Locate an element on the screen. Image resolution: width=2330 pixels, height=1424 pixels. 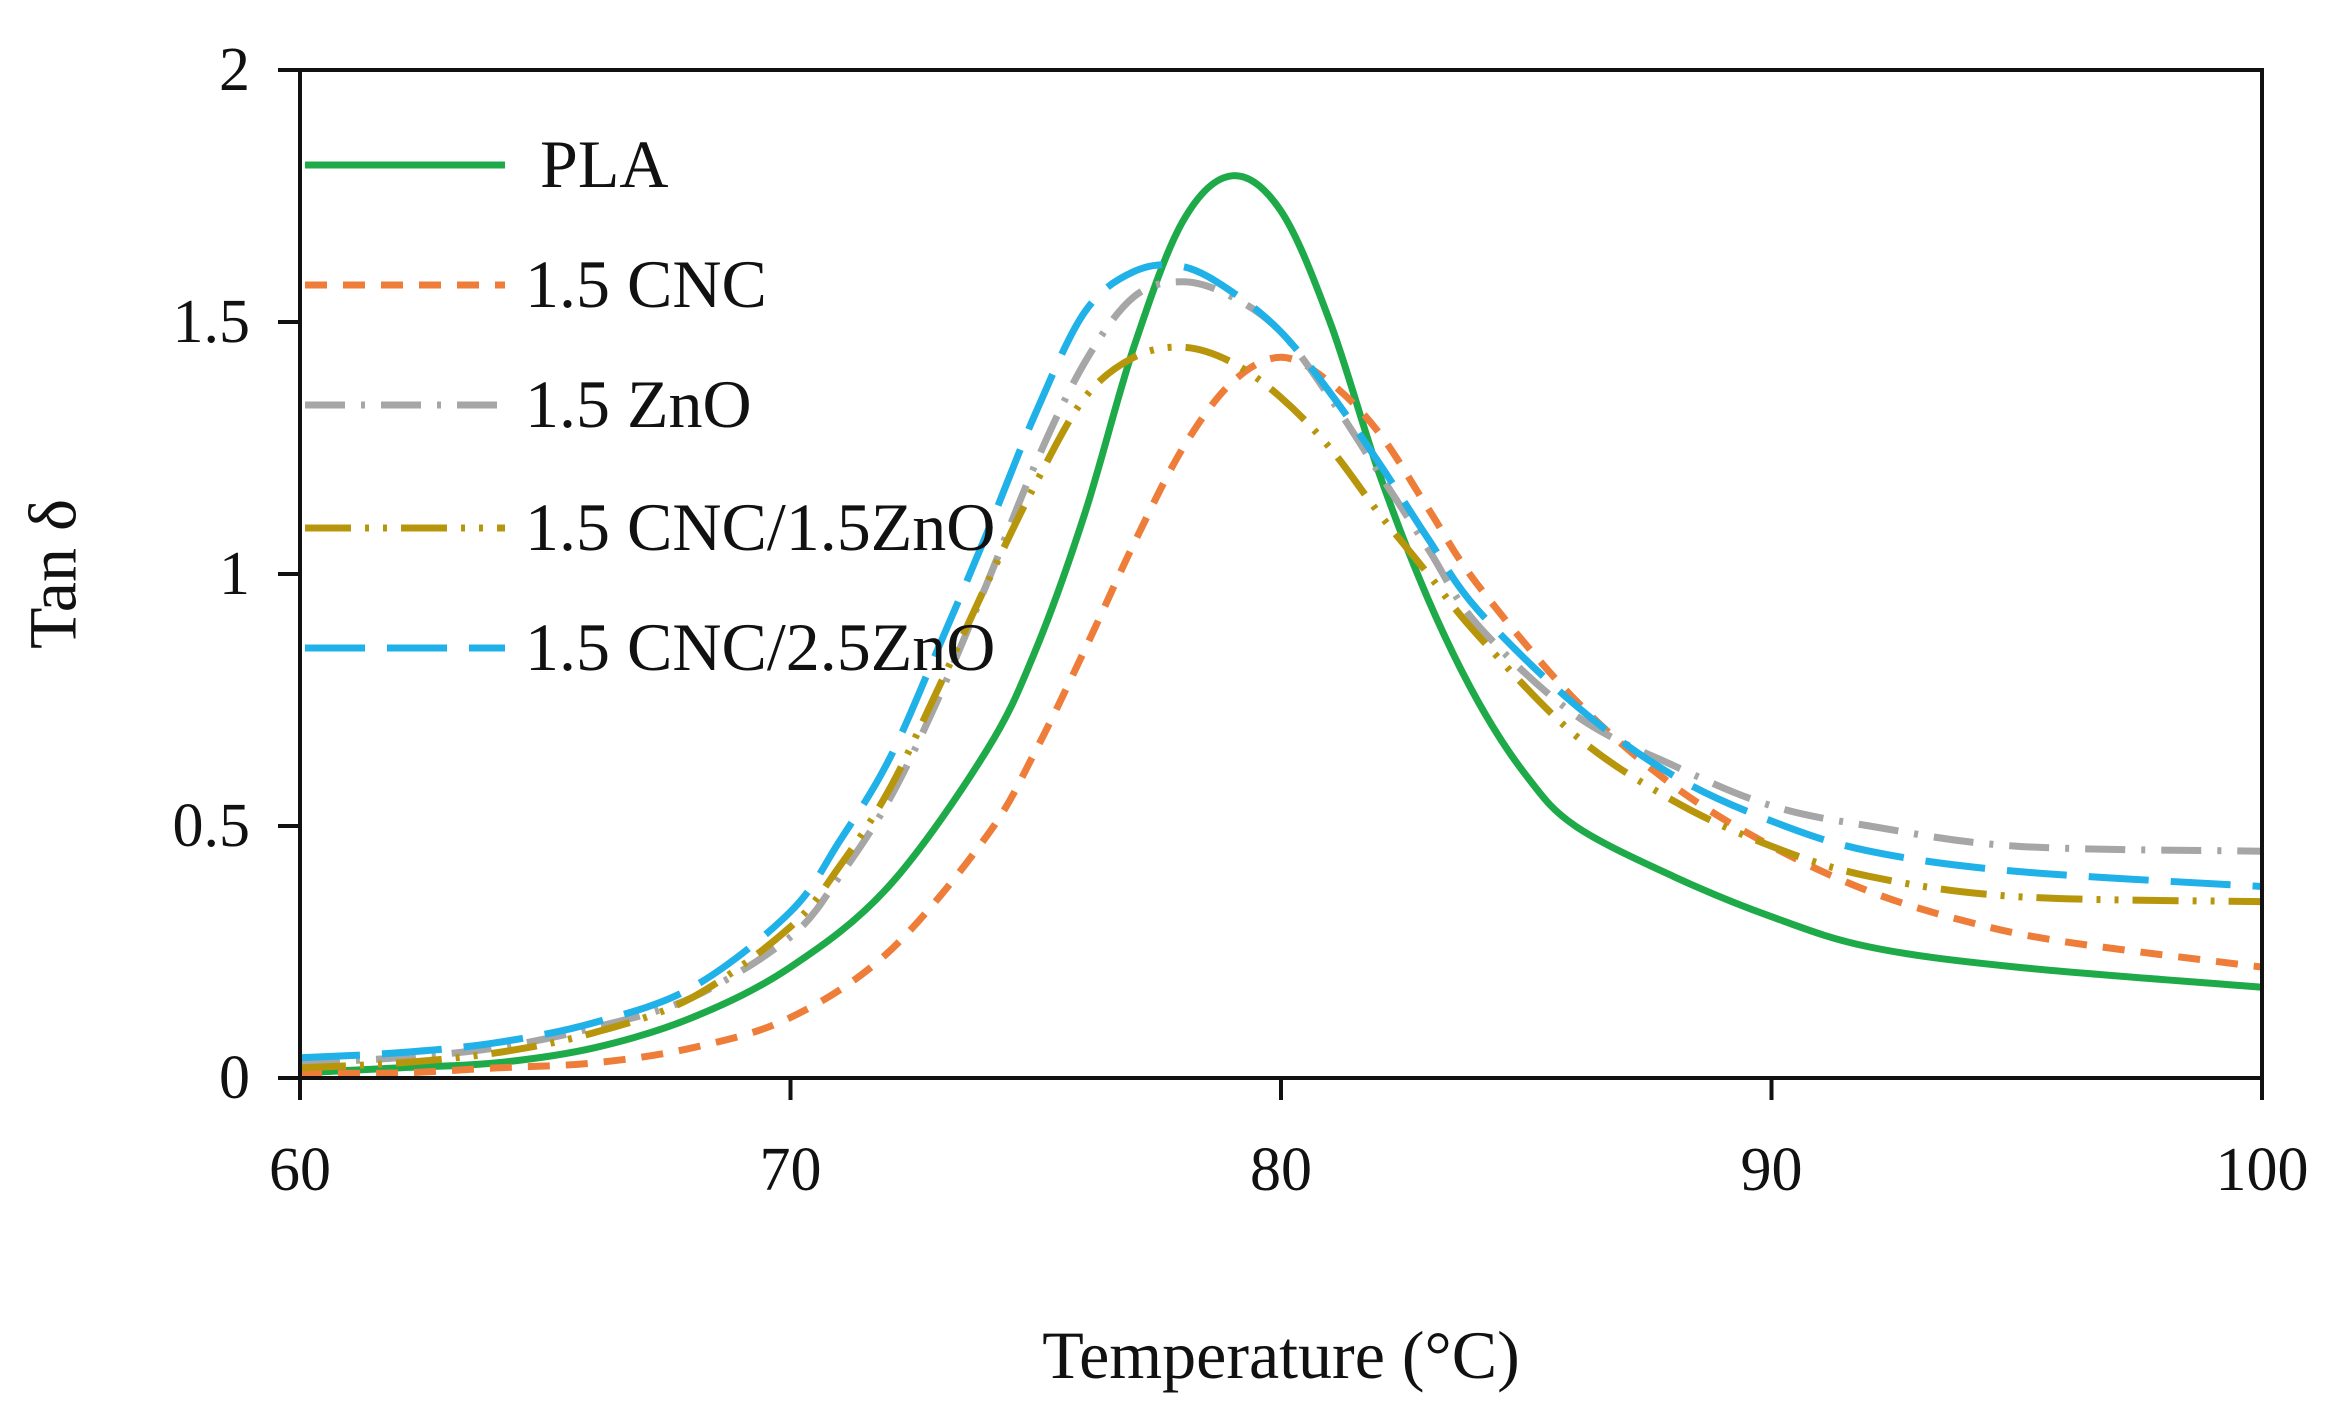
x-axis-title: Temperature (°C) is located at coordinates (1280, 1355).